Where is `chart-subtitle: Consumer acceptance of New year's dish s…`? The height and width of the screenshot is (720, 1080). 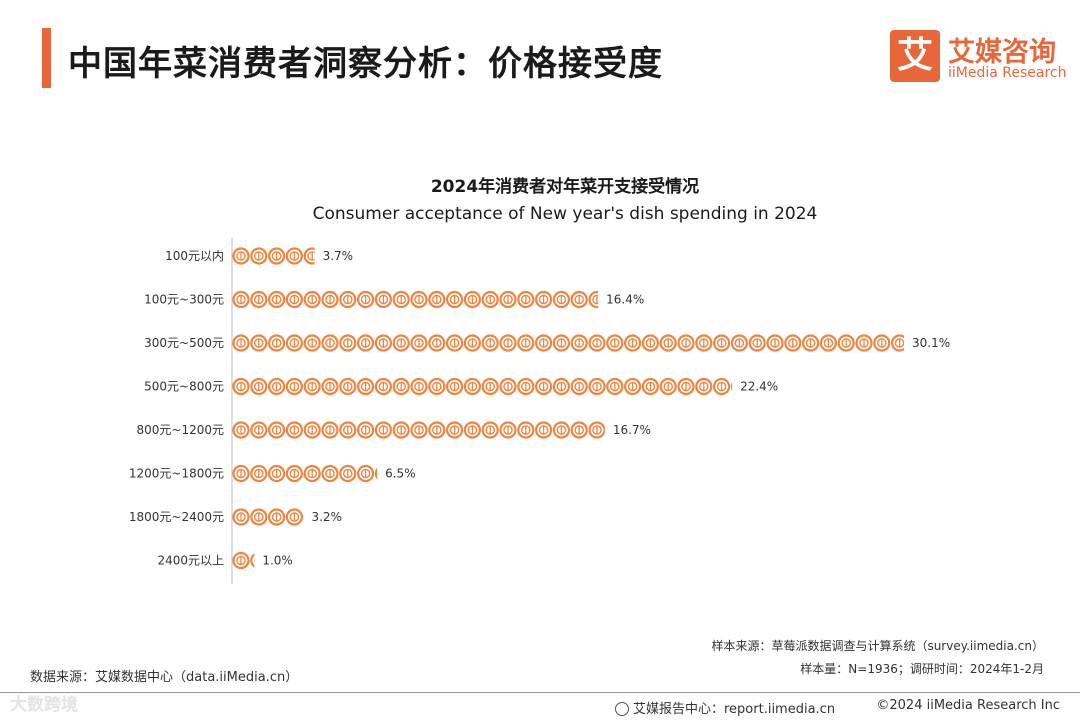 chart-subtitle: Consumer acceptance of New year's dish s… is located at coordinates (565, 214).